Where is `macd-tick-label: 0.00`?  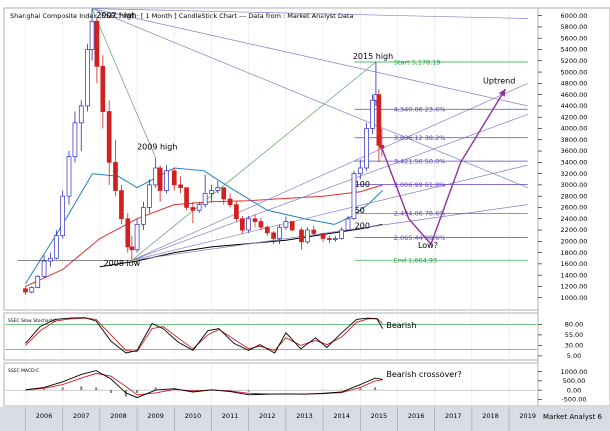 macd-tick-label: 0.00 is located at coordinates (574, 390).